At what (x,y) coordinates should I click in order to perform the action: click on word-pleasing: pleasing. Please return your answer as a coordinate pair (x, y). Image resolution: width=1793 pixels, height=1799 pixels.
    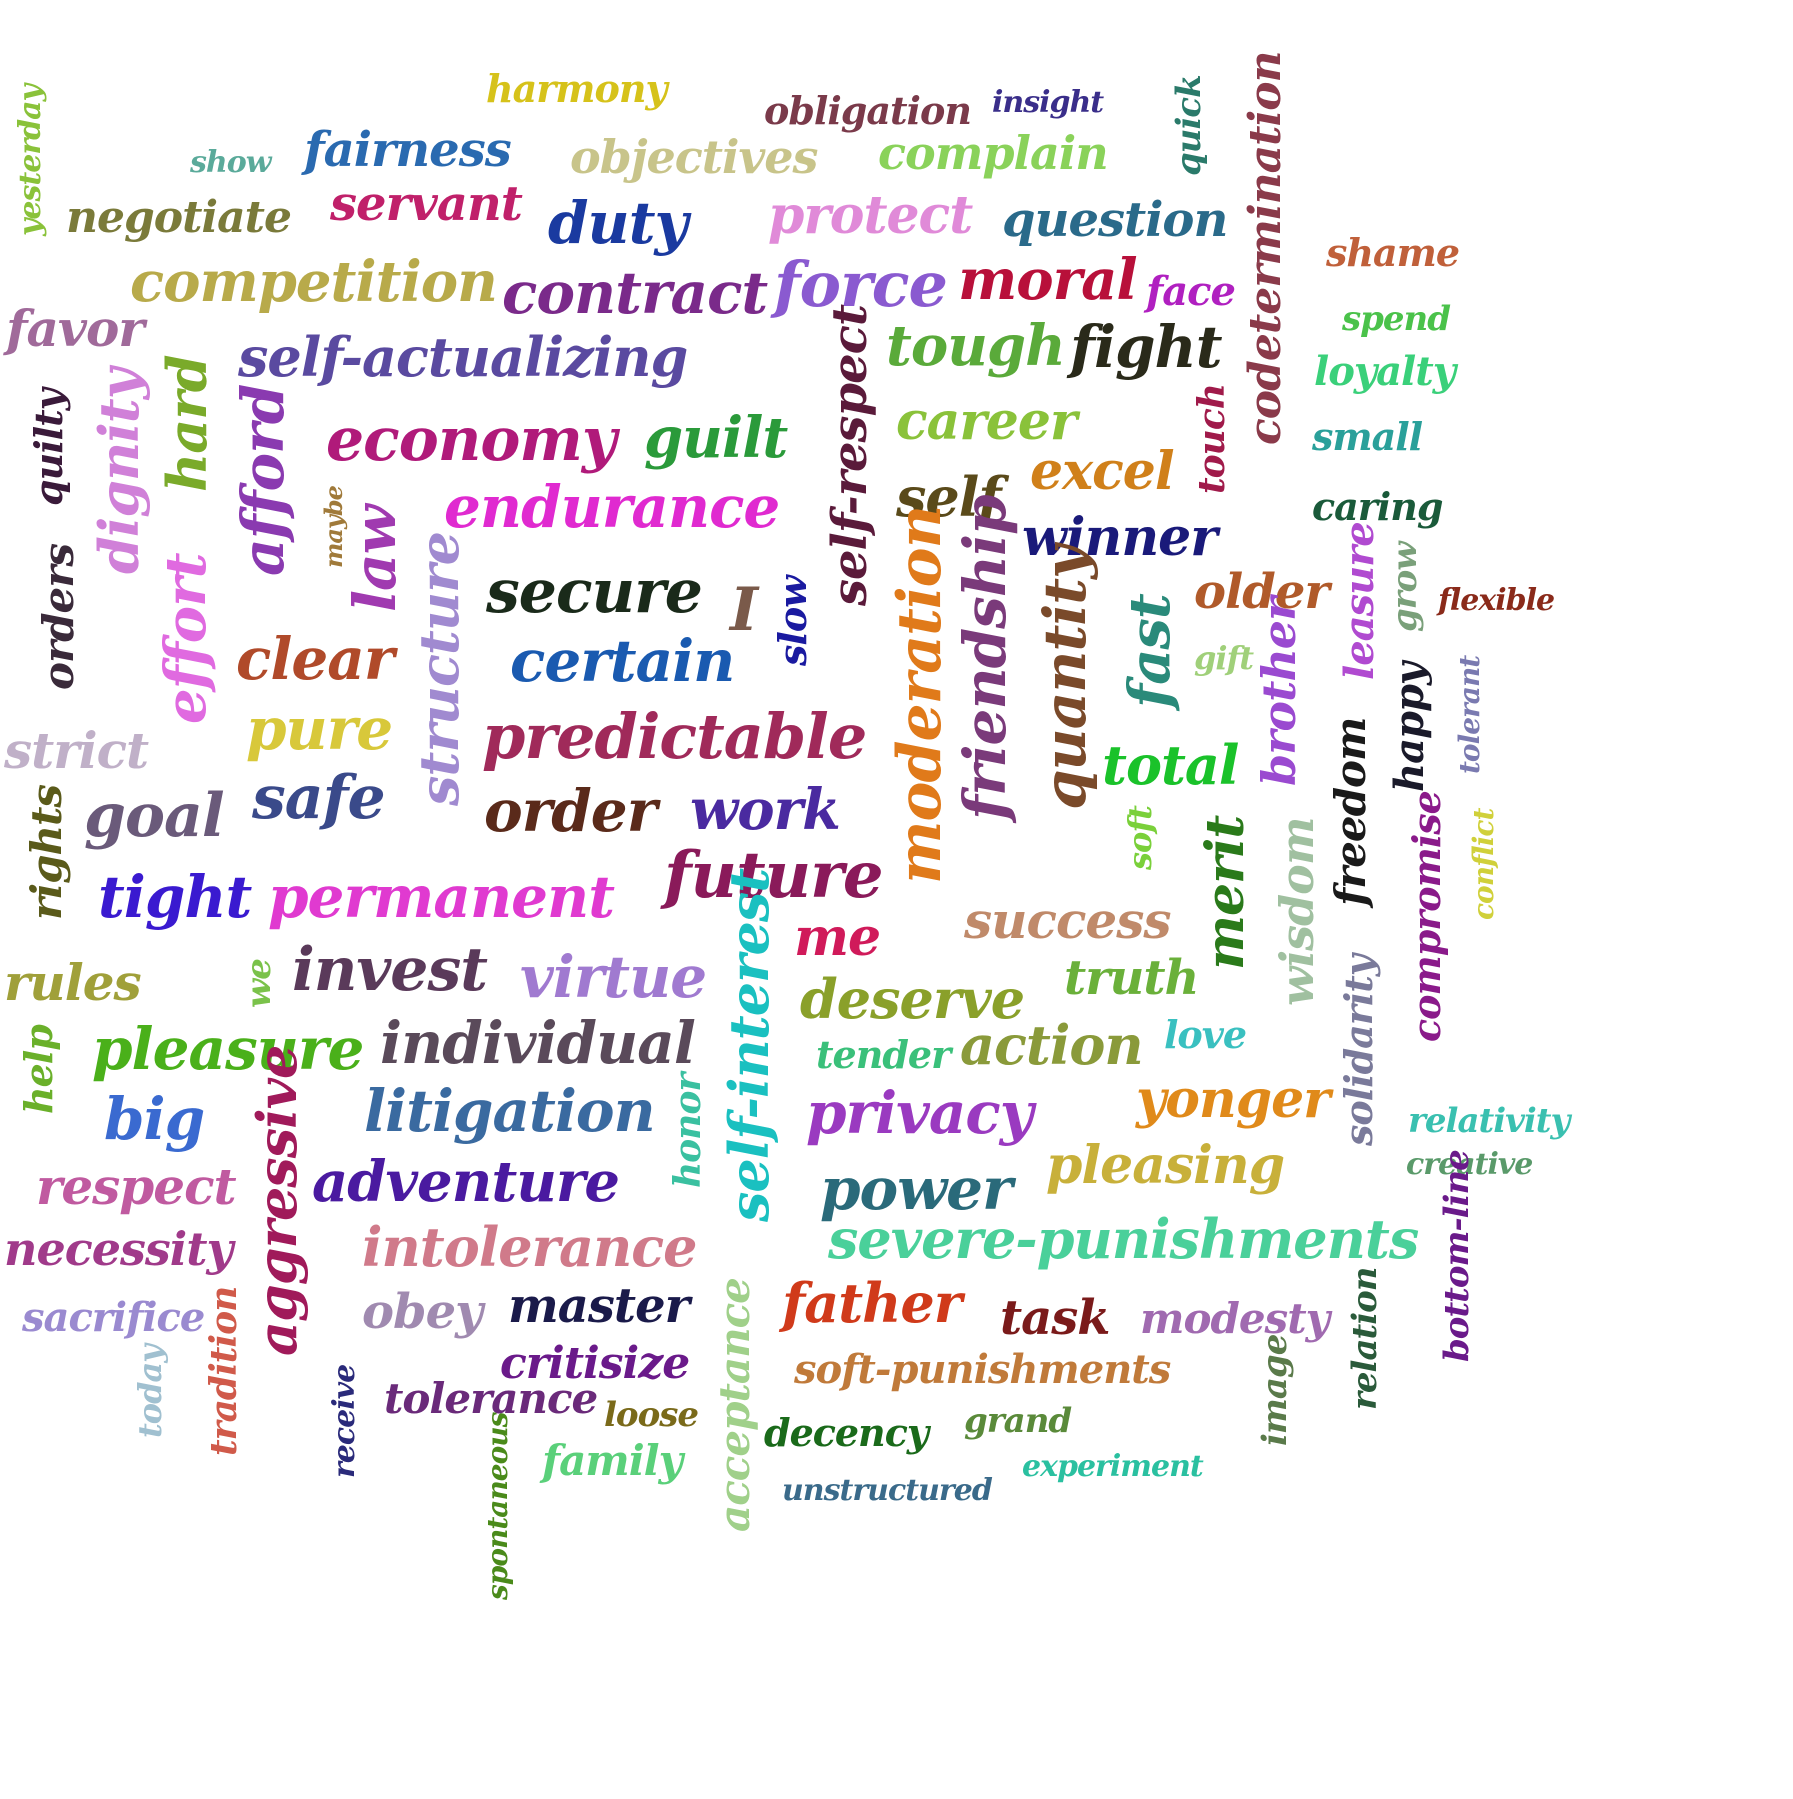
    Looking at the image, I should click on (1165, 1165).